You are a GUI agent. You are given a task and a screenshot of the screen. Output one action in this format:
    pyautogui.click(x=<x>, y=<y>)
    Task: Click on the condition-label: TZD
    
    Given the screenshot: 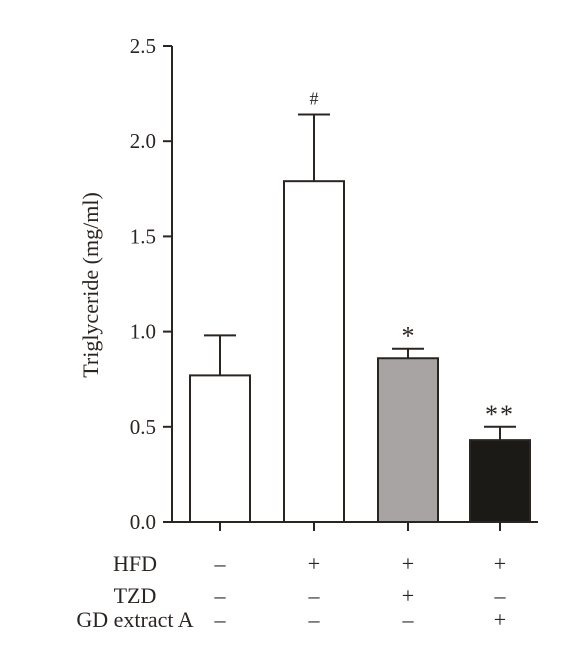 What is the action you would take?
    pyautogui.click(x=135, y=595)
    